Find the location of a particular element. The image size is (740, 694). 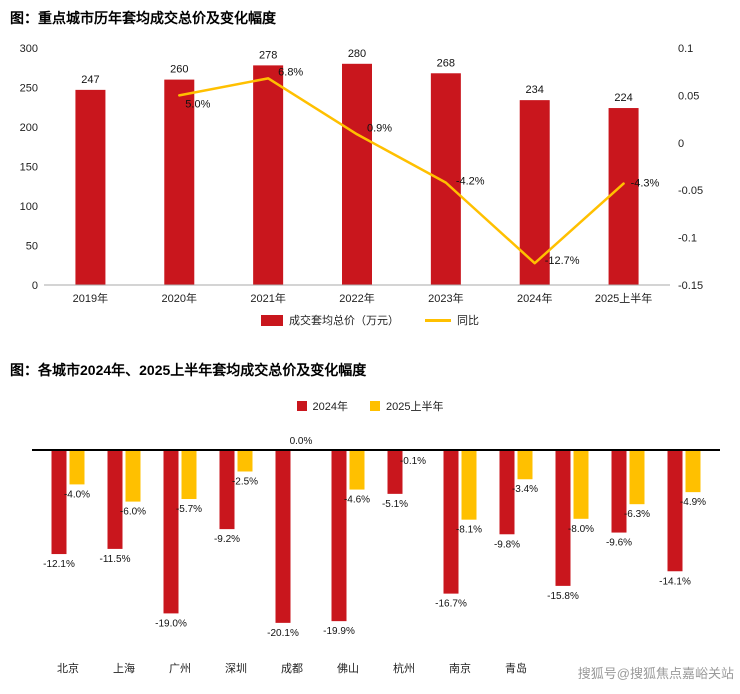

top-chart-legend: 成交套均总价（万元） 同比 is located at coordinates (370, 320).